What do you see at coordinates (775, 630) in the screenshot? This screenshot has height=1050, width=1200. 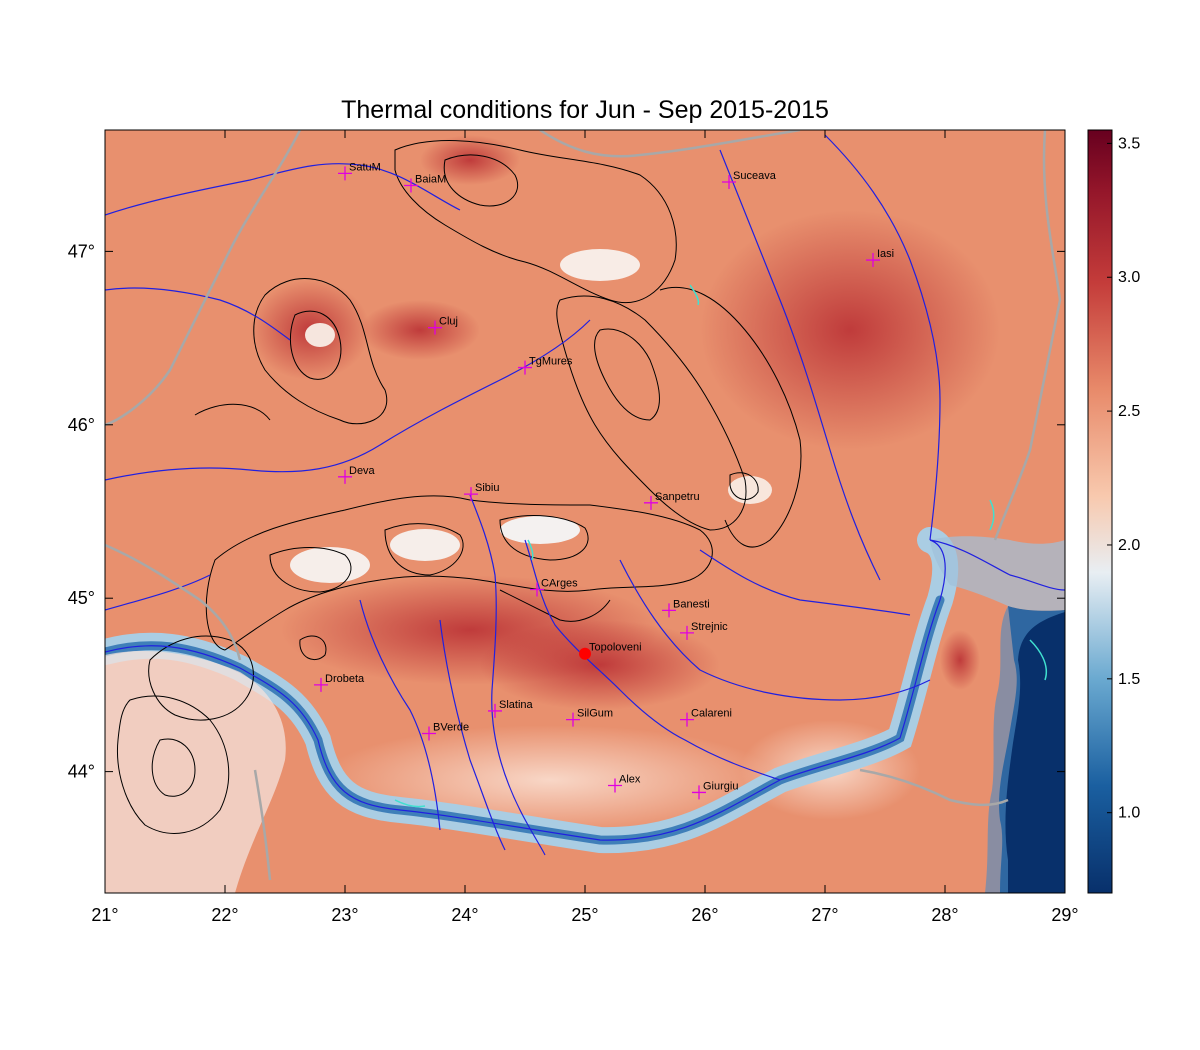 I see `river-ialomita` at bounding box center [775, 630].